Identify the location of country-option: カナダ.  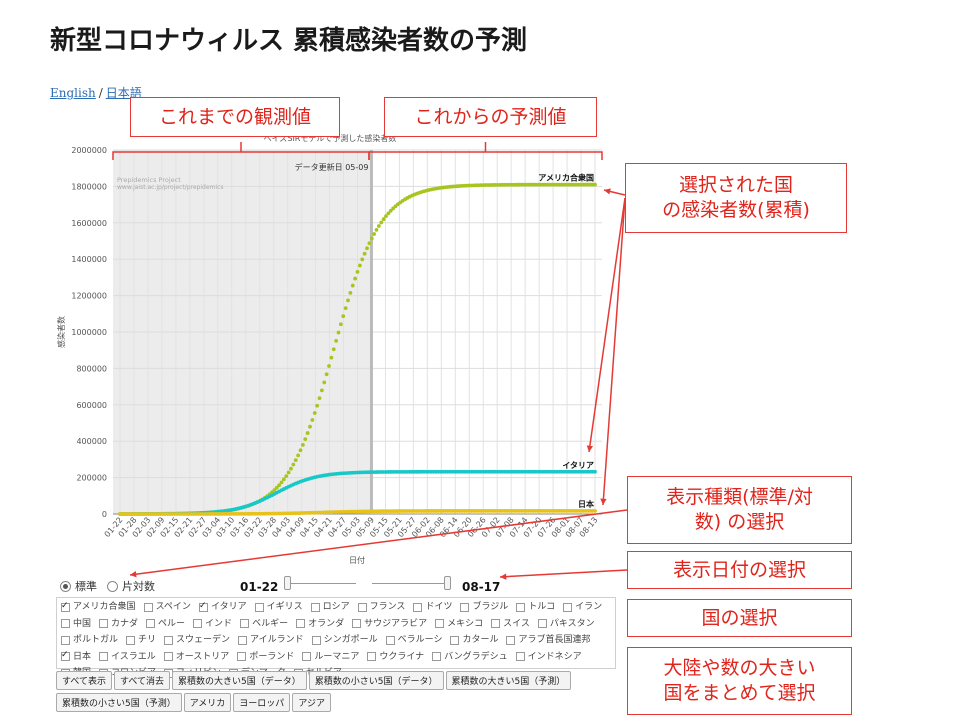
(118, 624).